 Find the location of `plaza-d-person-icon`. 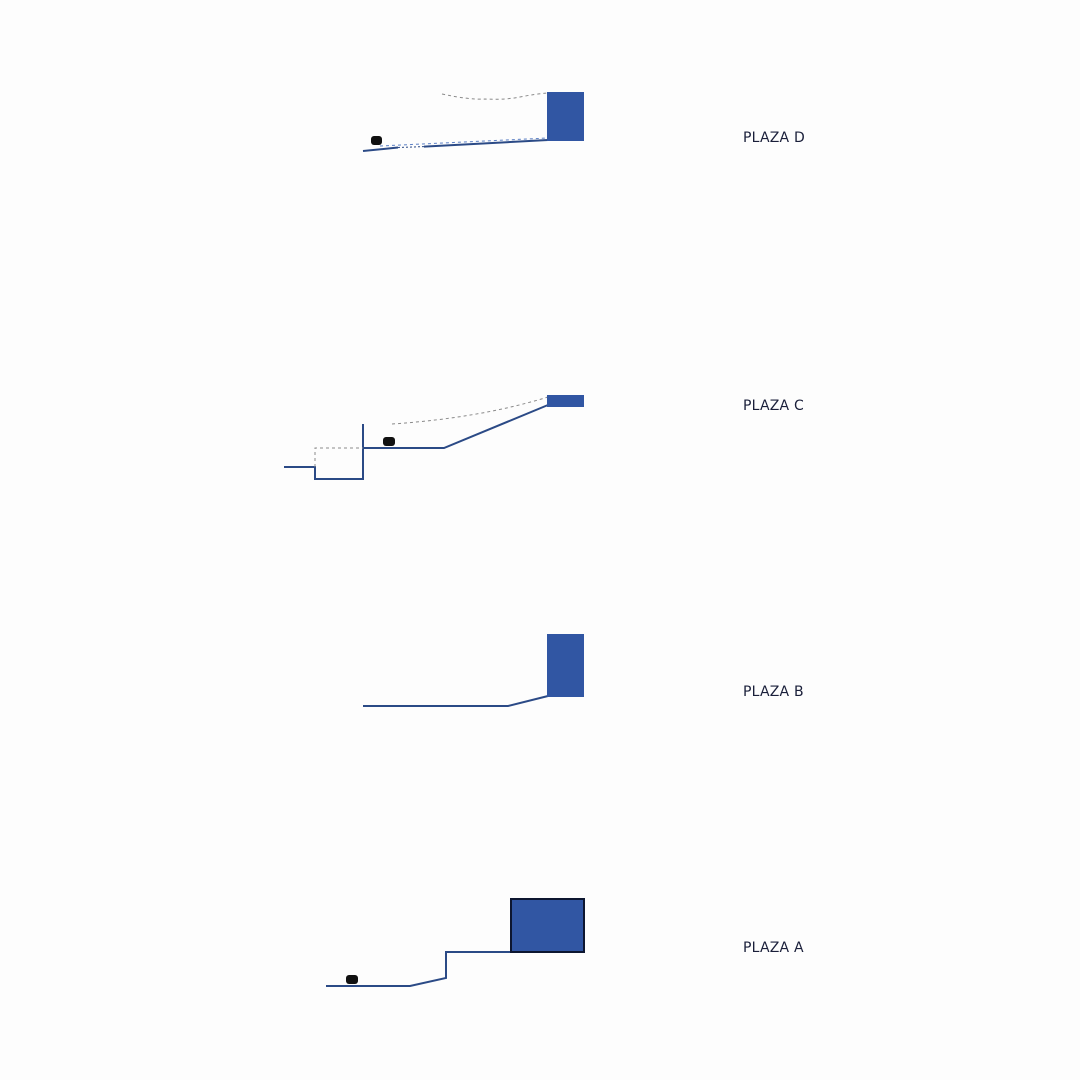

plaza-d-person-icon is located at coordinates (376, 140).